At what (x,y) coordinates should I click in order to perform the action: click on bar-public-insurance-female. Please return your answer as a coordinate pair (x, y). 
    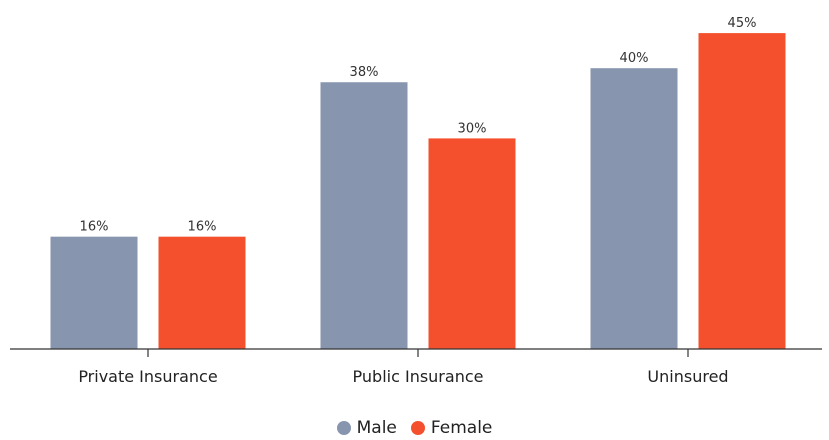
    Looking at the image, I should click on (472, 243).